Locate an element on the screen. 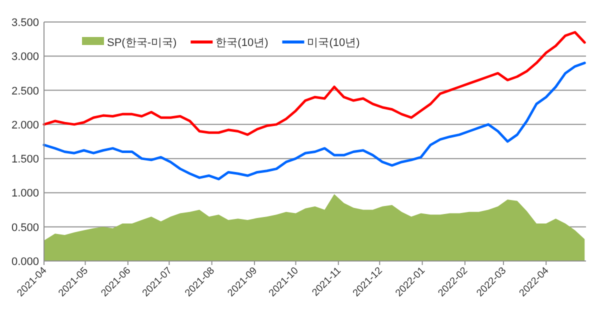 This screenshot has width=600, height=310. legend-label: 한국(10년) is located at coordinates (242, 43).